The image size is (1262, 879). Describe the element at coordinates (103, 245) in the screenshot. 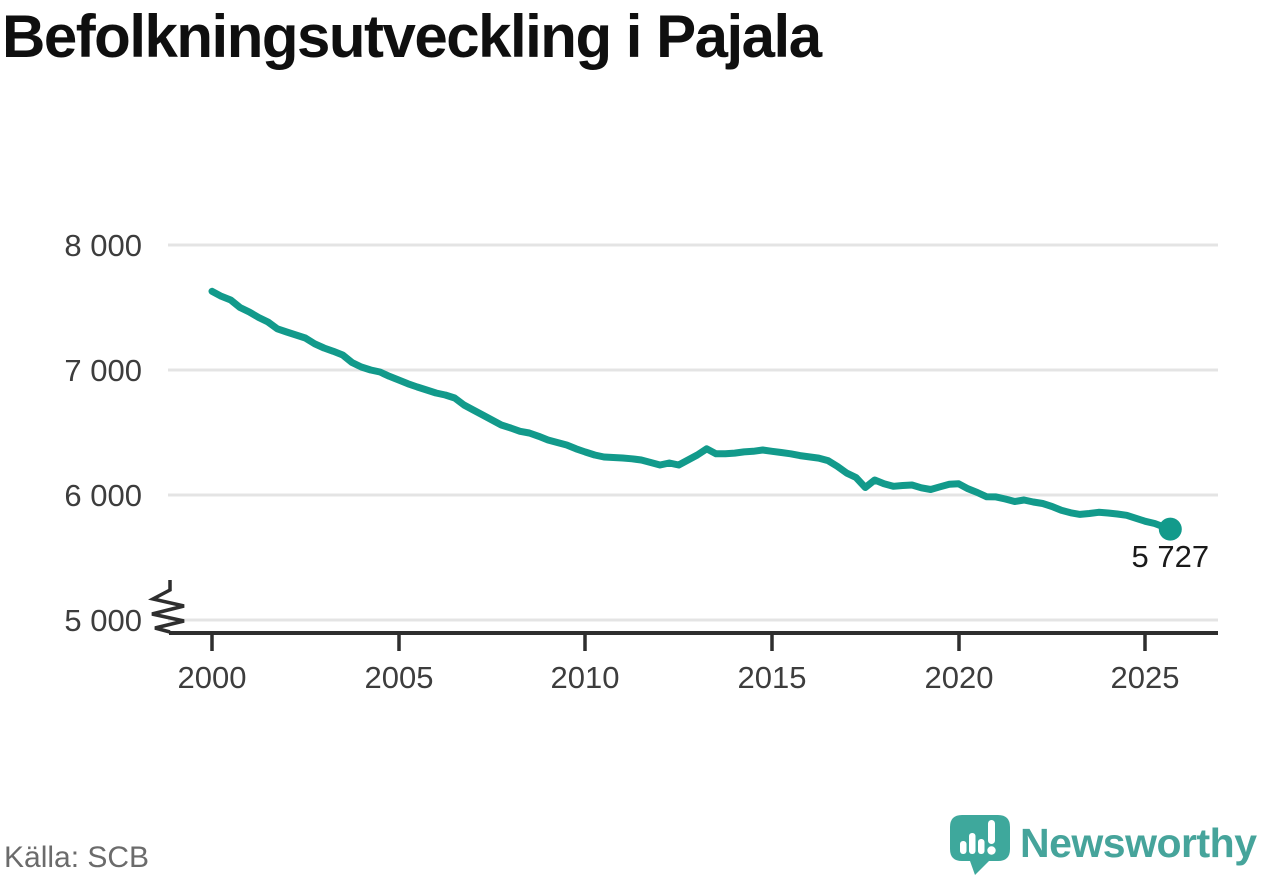

I see `y-tick-label-8000: 8 000` at that location.